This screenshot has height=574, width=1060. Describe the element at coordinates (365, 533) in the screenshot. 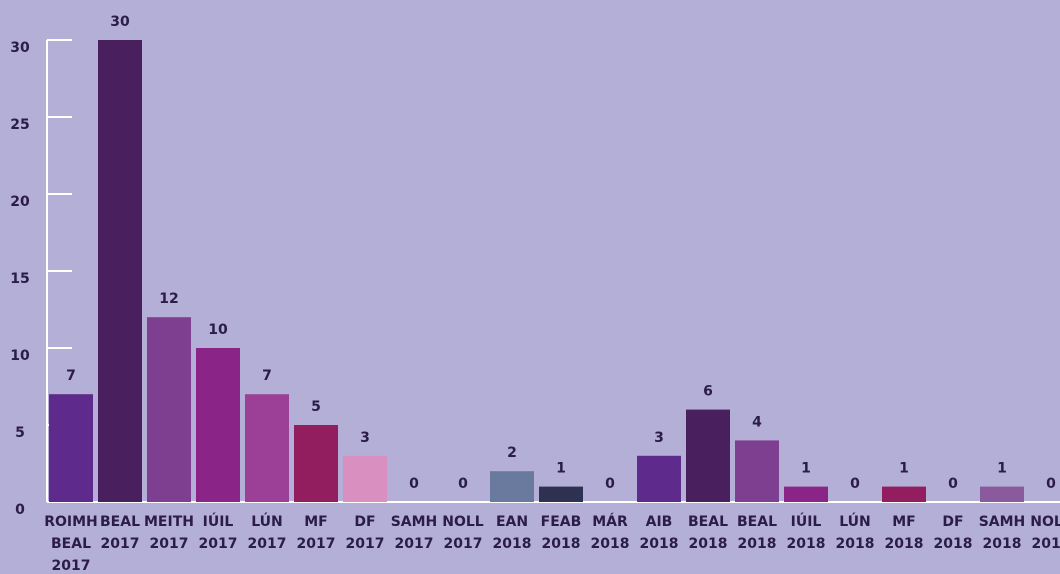

I see `x-tick-label: DF 2017` at that location.